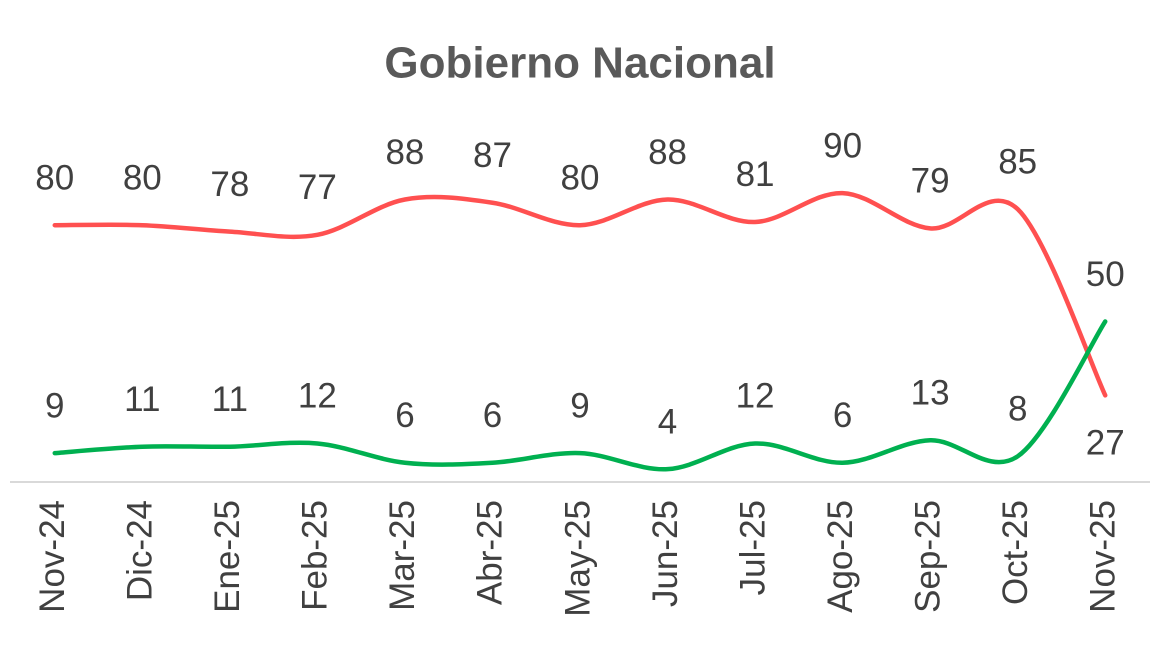 The width and height of the screenshot is (1172, 657). What do you see at coordinates (579, 63) in the screenshot?
I see `chart-title: Gobierno Nacional` at bounding box center [579, 63].